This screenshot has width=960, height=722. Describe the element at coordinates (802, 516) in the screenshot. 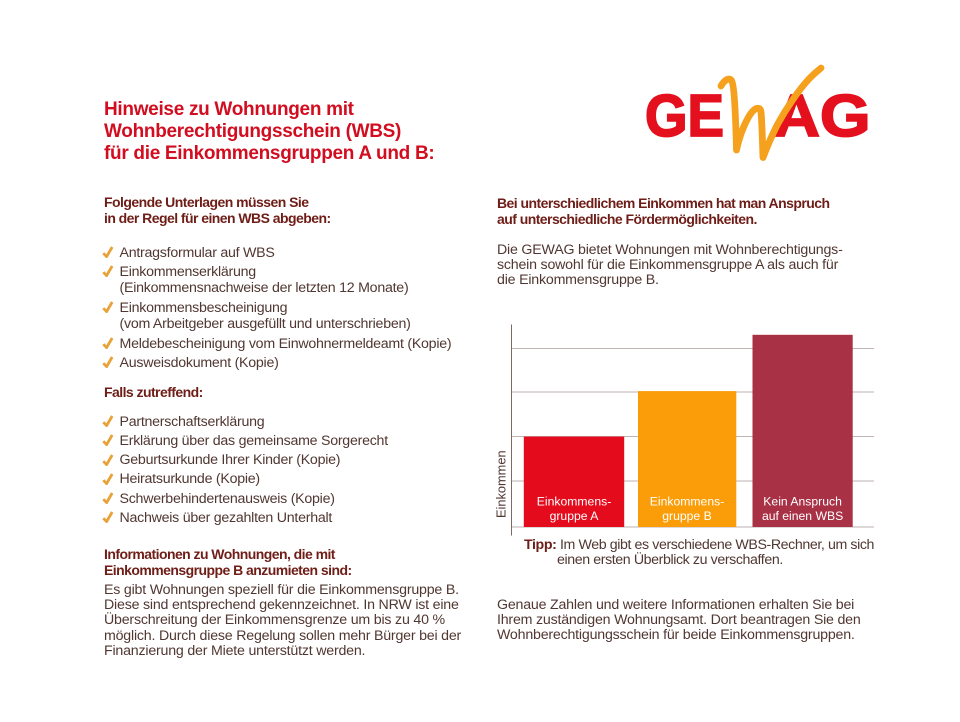

I see `svg-text: auf einen WBS` at that location.